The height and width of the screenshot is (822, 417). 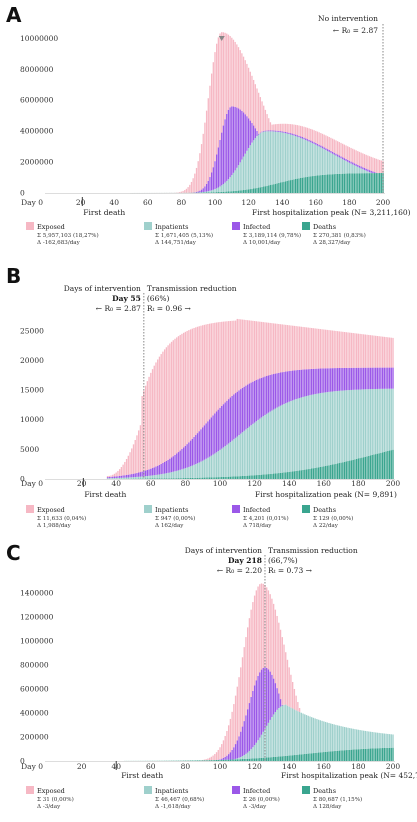 What do you see at coordinates (29, 449) in the screenshot?
I see `y-tick-label: 5000` at bounding box center [29, 449].